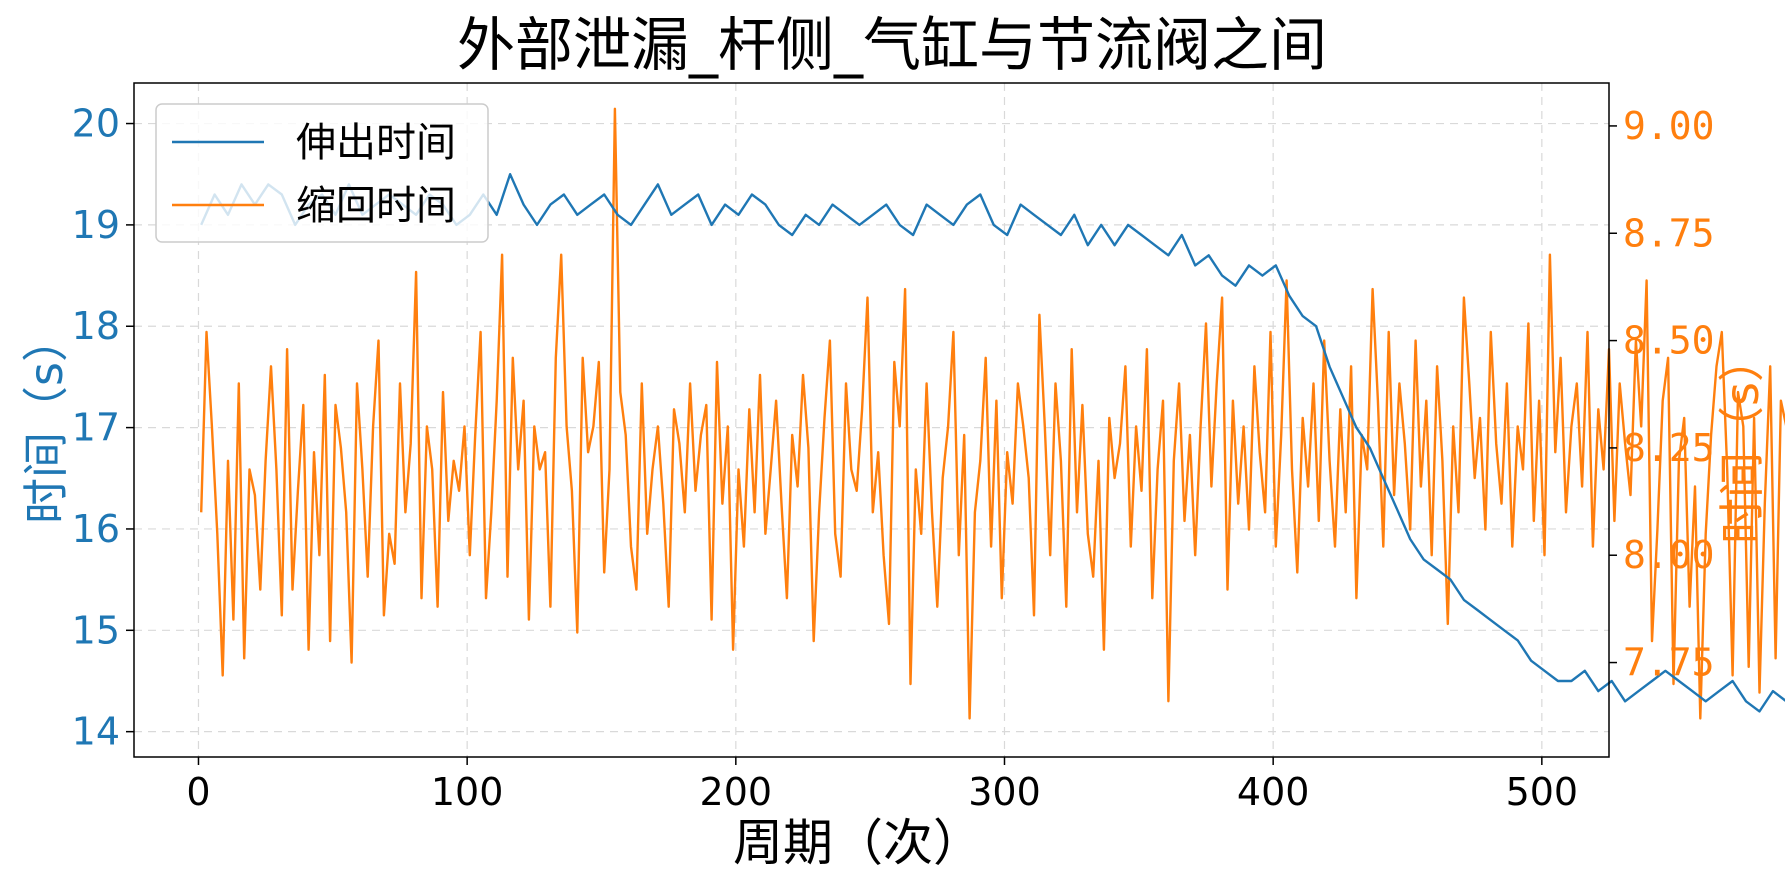 This screenshot has width=1785, height=882. Describe the element at coordinates (1542, 792) in the screenshot. I see `x-tick-label: 500` at that location.